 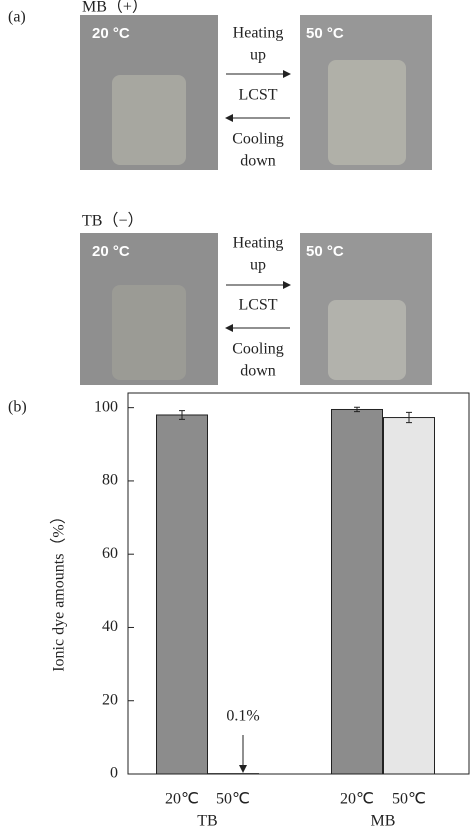 I want to click on group-label: TB, so click(x=207, y=821).